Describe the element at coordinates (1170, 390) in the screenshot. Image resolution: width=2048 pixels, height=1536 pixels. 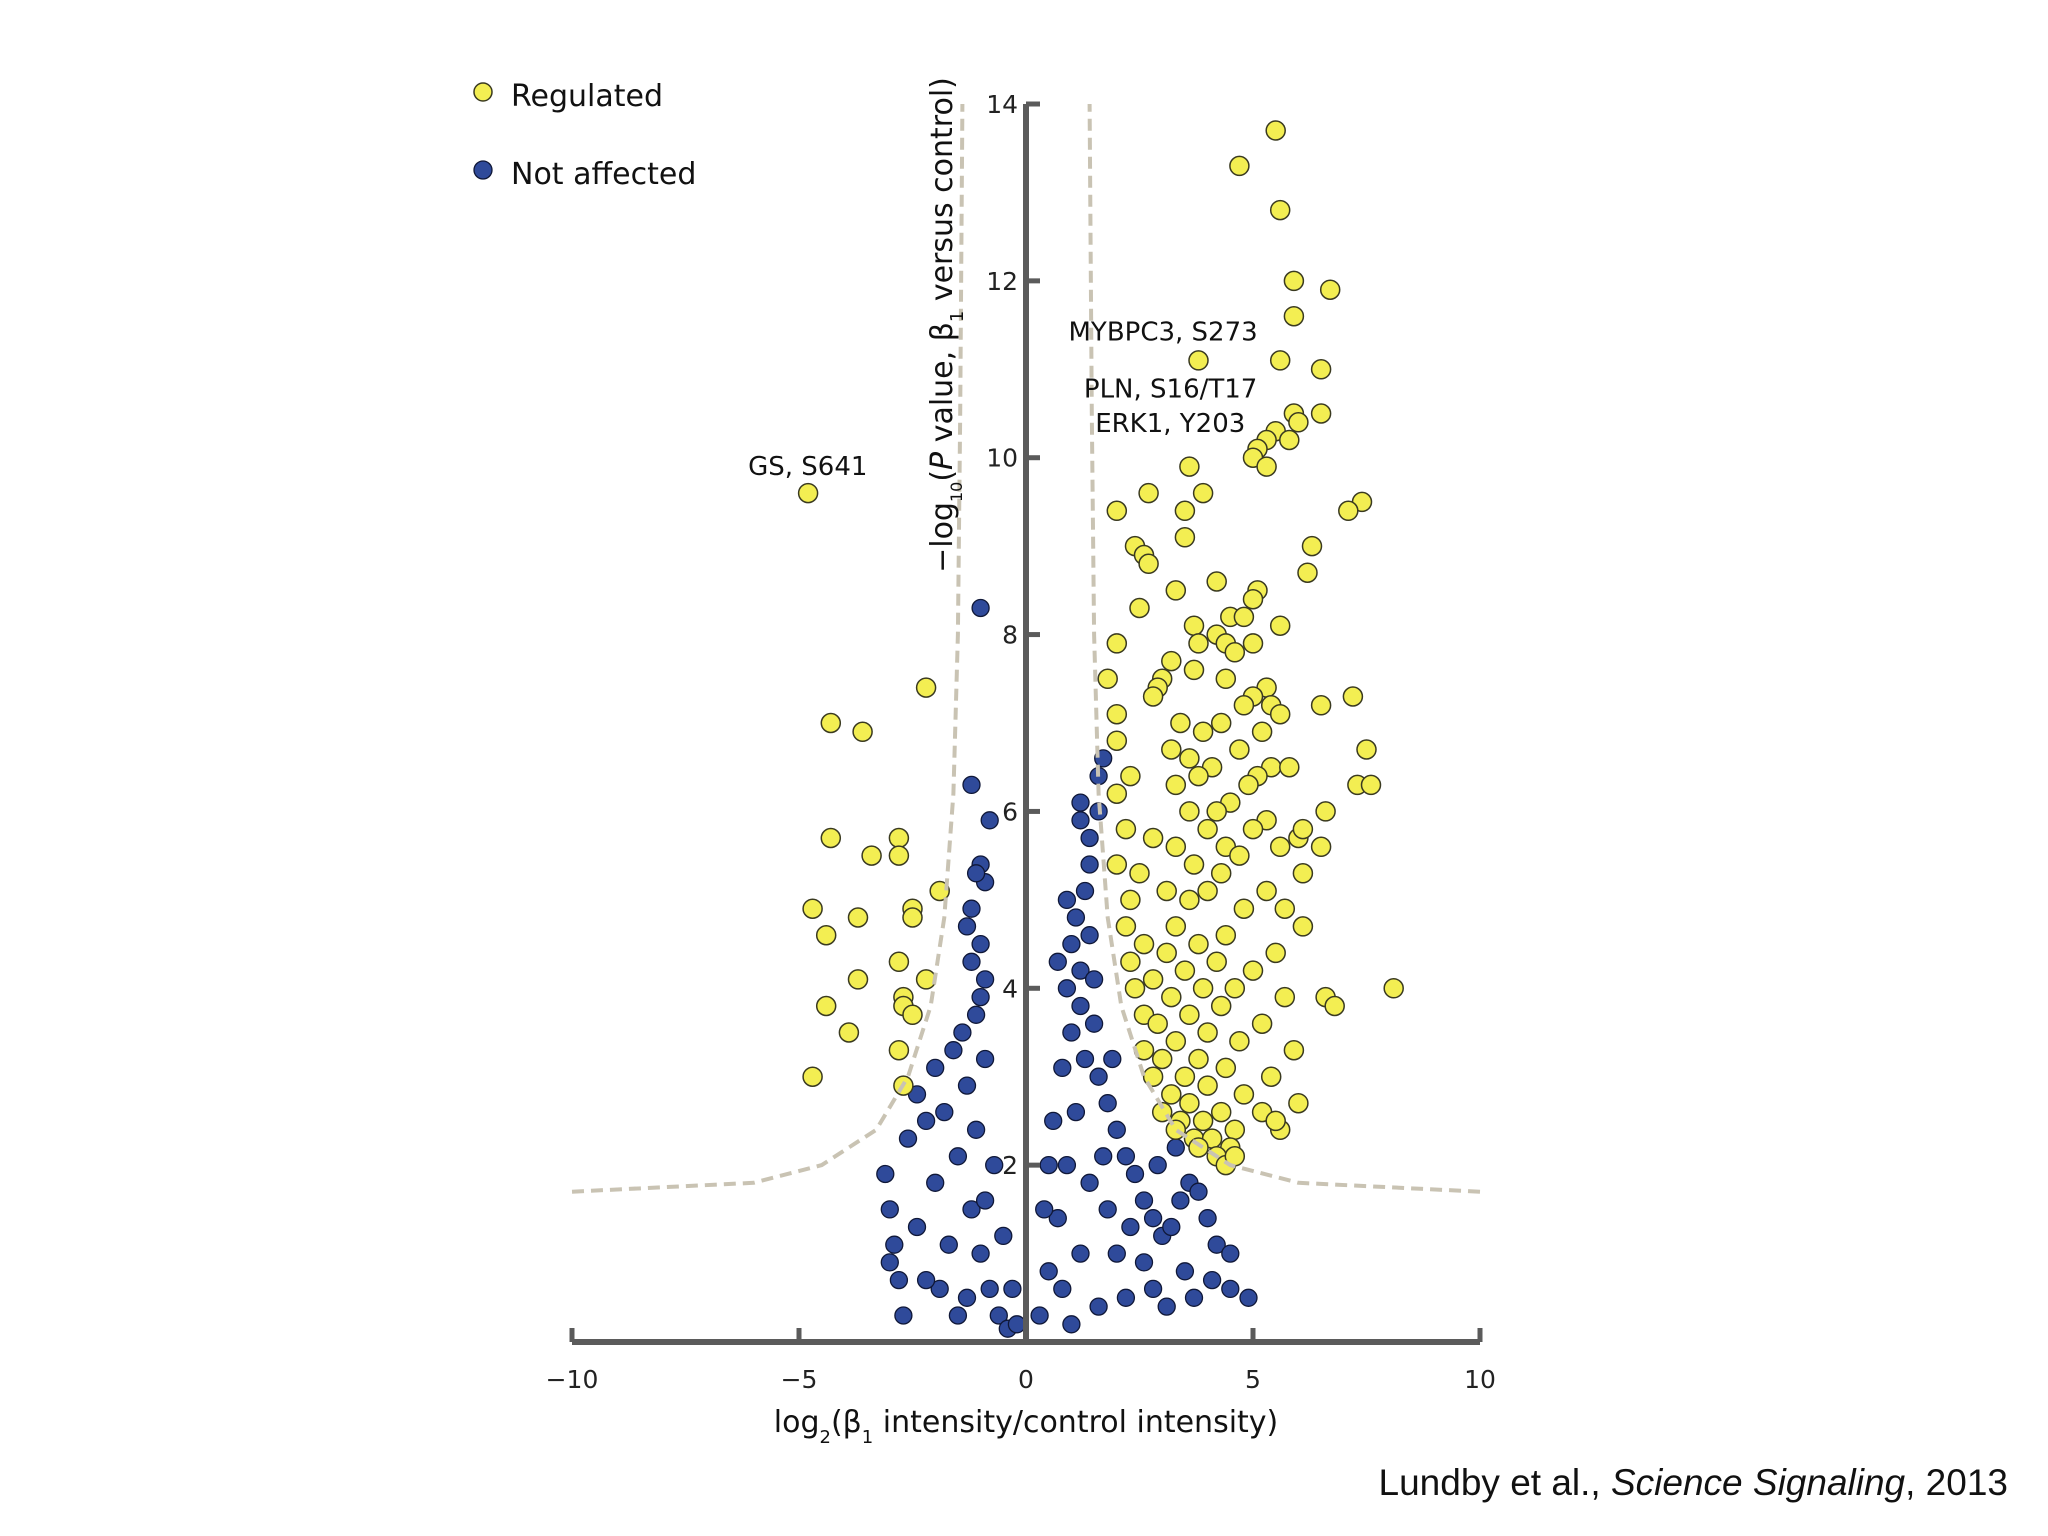
I see `annotation-label: PLN, S16/T17` at that location.